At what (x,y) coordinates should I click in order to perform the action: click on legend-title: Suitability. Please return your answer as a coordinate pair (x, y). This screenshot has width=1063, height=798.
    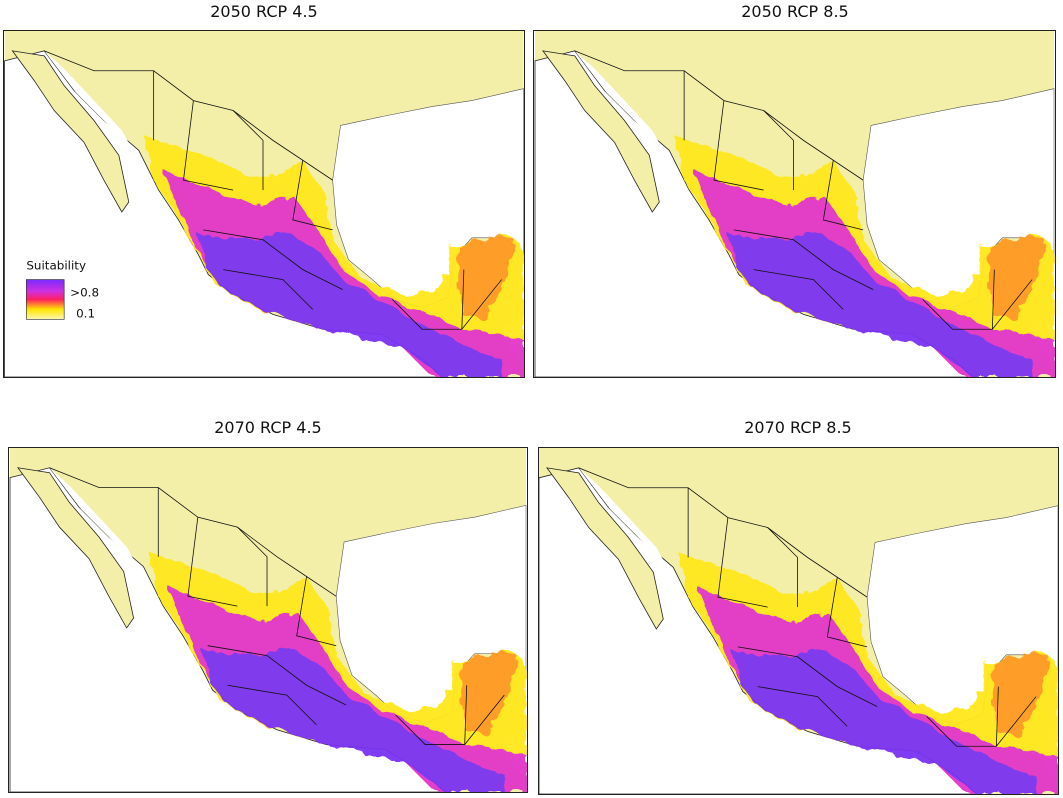
    Looking at the image, I should click on (56, 266).